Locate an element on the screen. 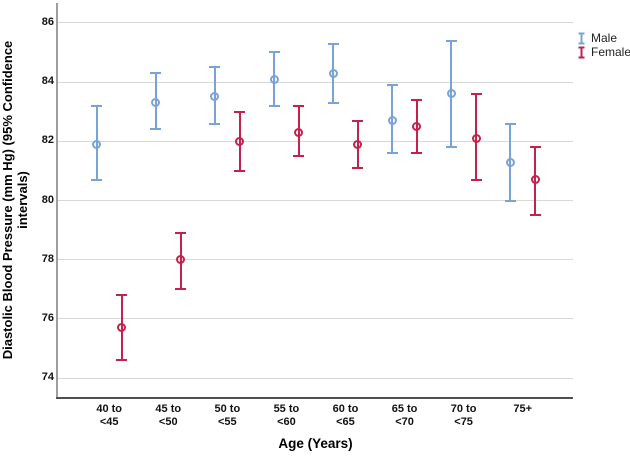 The height and width of the screenshot is (461, 630). legend-item-female: Female is located at coordinates (603, 52).